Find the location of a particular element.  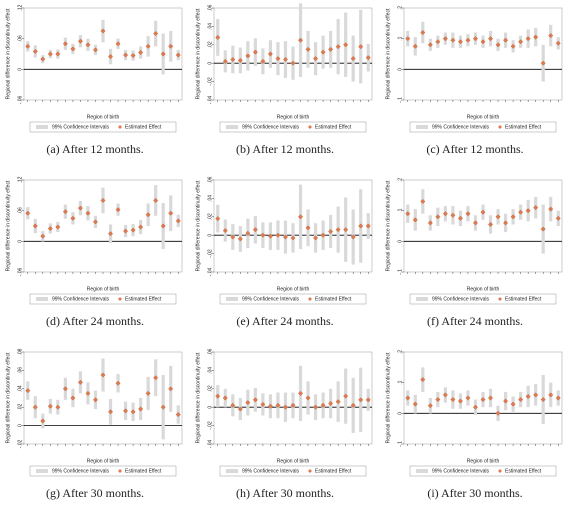

caption: (e) After 24 months. is located at coordinates (284, 321).